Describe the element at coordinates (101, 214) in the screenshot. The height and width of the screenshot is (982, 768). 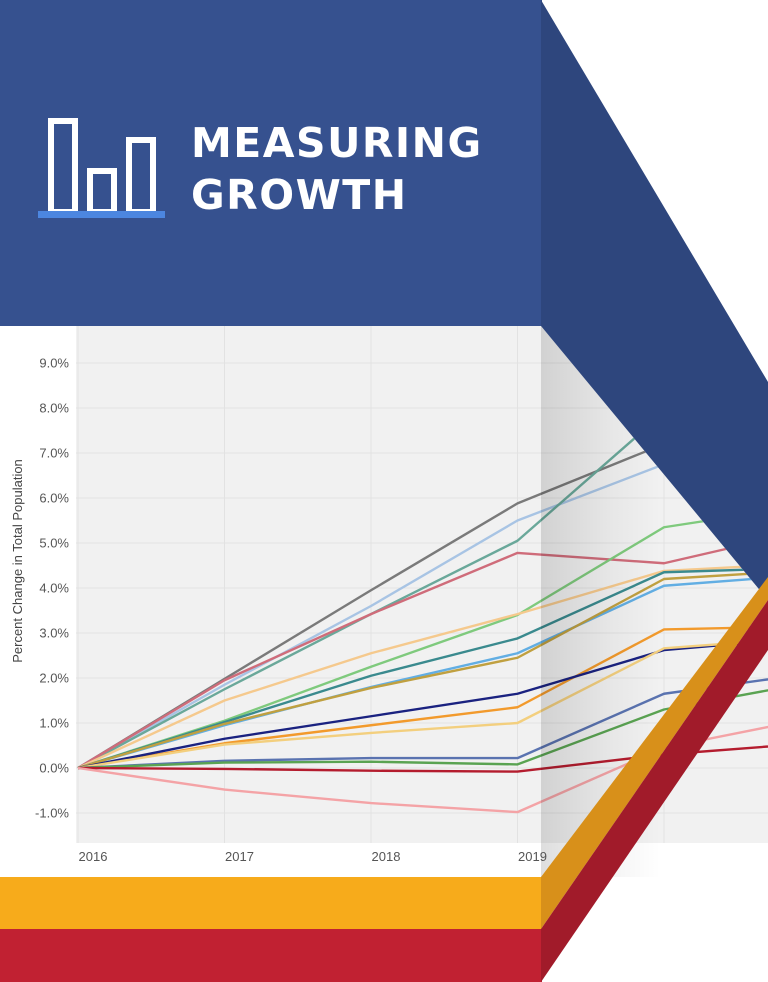
I see `icon-baseline` at that location.